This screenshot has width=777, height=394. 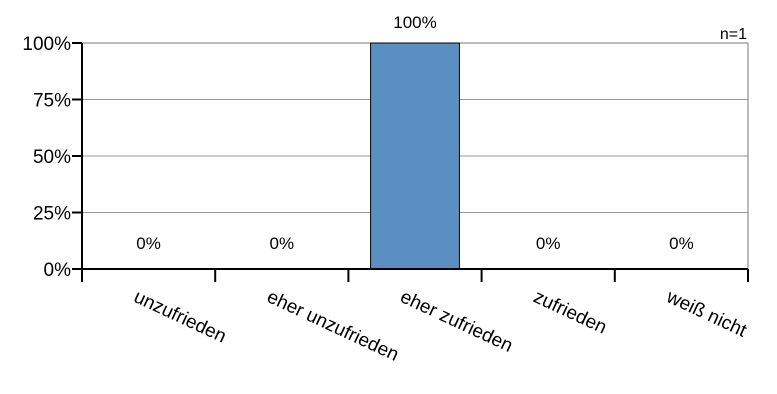 What do you see at coordinates (333, 325) in the screenshot?
I see `category-label: eher unzufrieden` at bounding box center [333, 325].